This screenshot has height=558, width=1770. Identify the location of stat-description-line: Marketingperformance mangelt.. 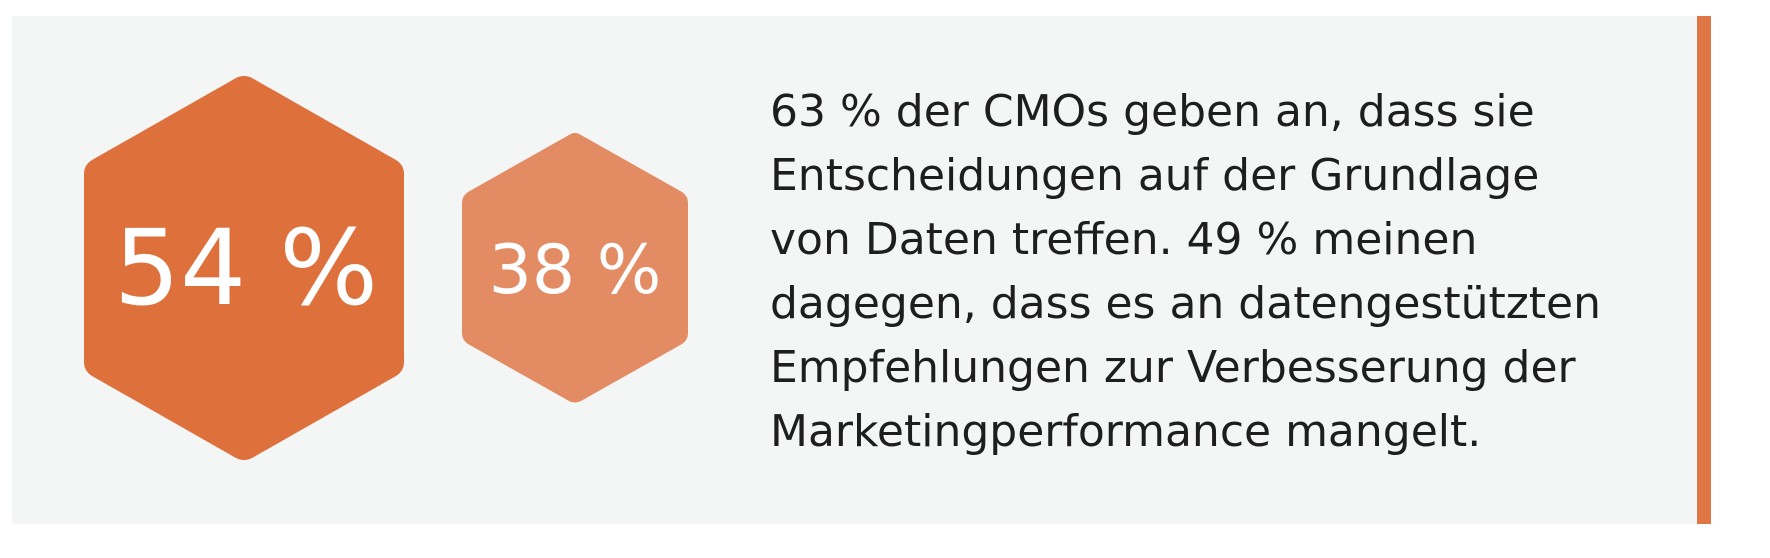
(1126, 431).